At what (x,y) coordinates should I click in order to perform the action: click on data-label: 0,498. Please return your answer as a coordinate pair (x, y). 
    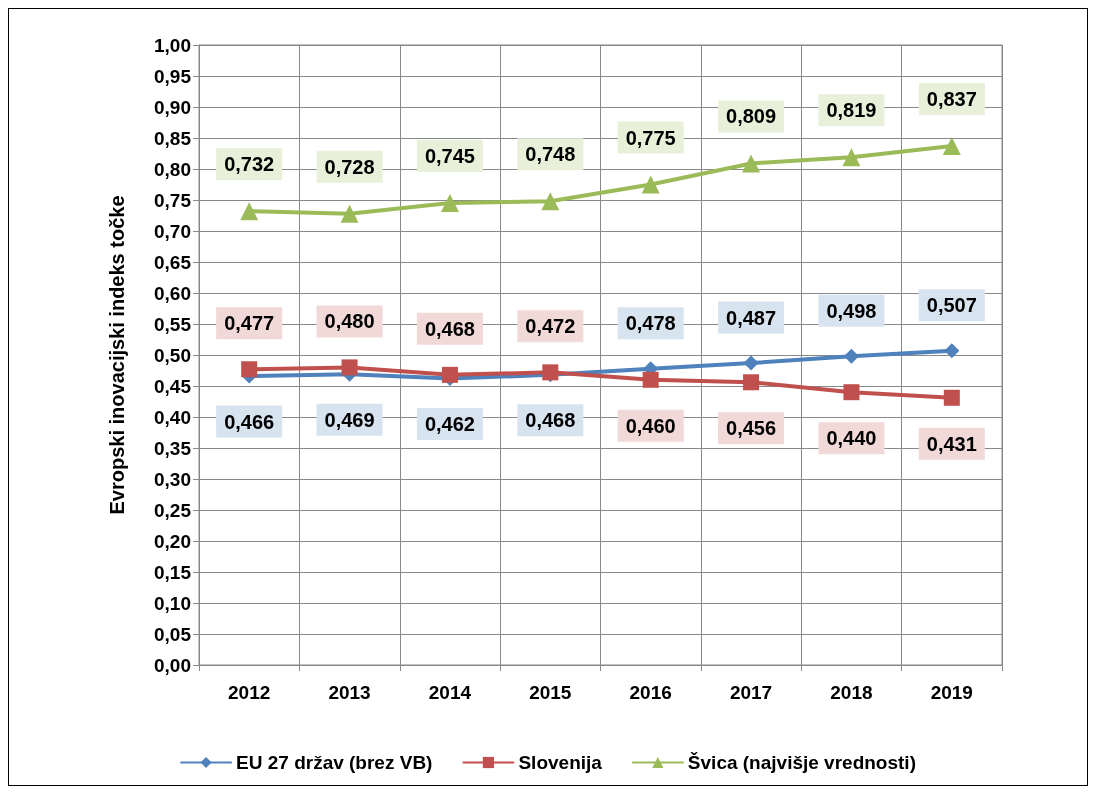
    Looking at the image, I should click on (851, 310).